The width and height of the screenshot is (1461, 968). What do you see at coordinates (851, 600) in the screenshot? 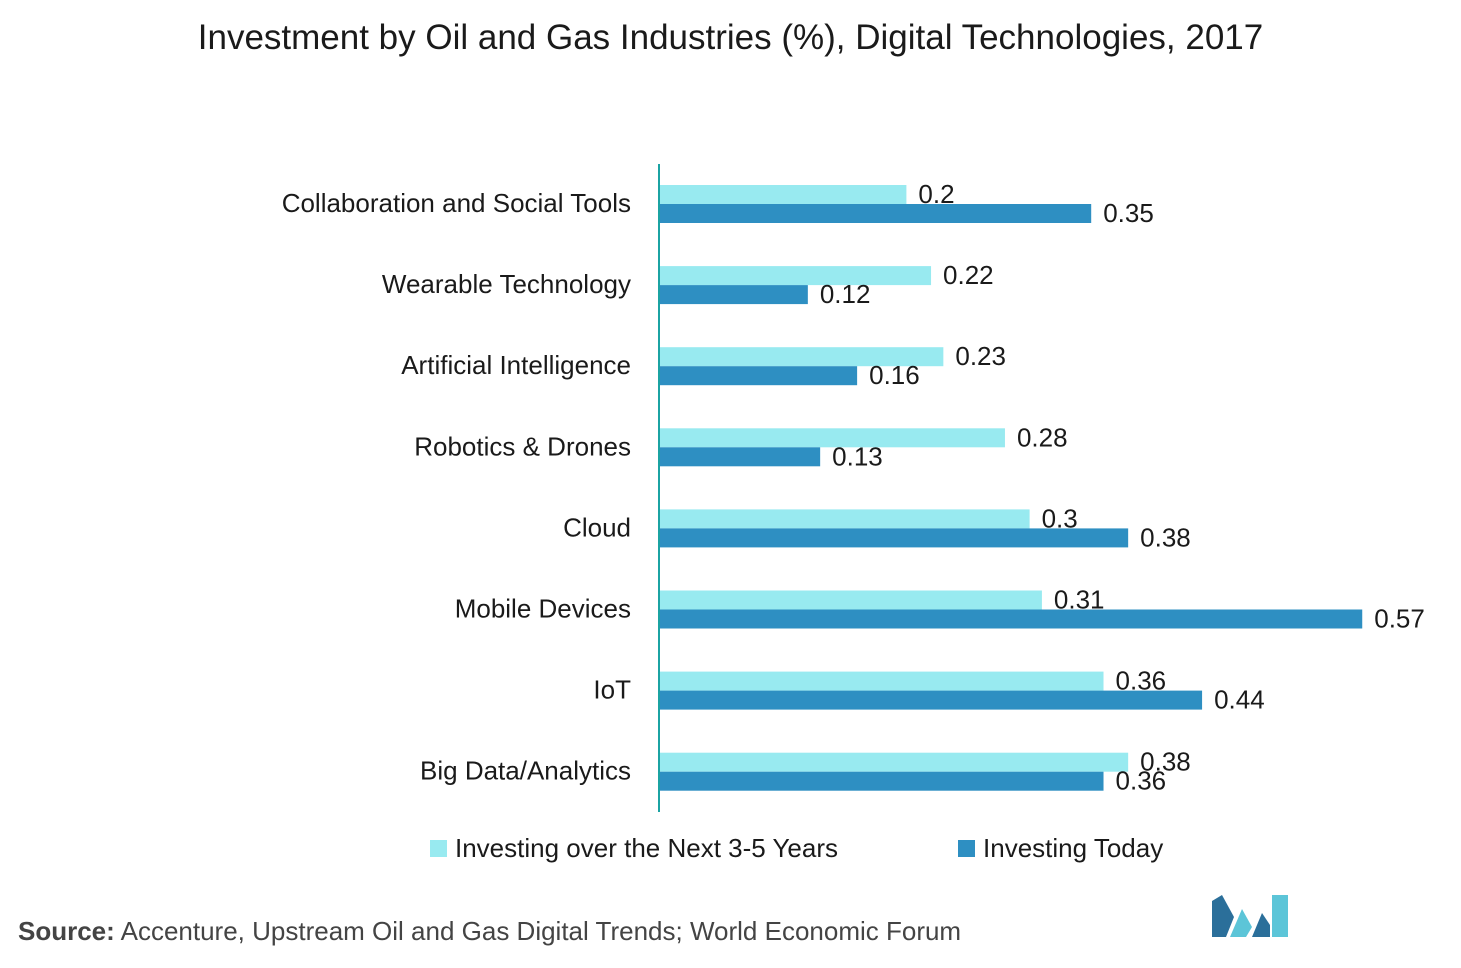
I see `bar-next-years-mobile-devices` at bounding box center [851, 600].